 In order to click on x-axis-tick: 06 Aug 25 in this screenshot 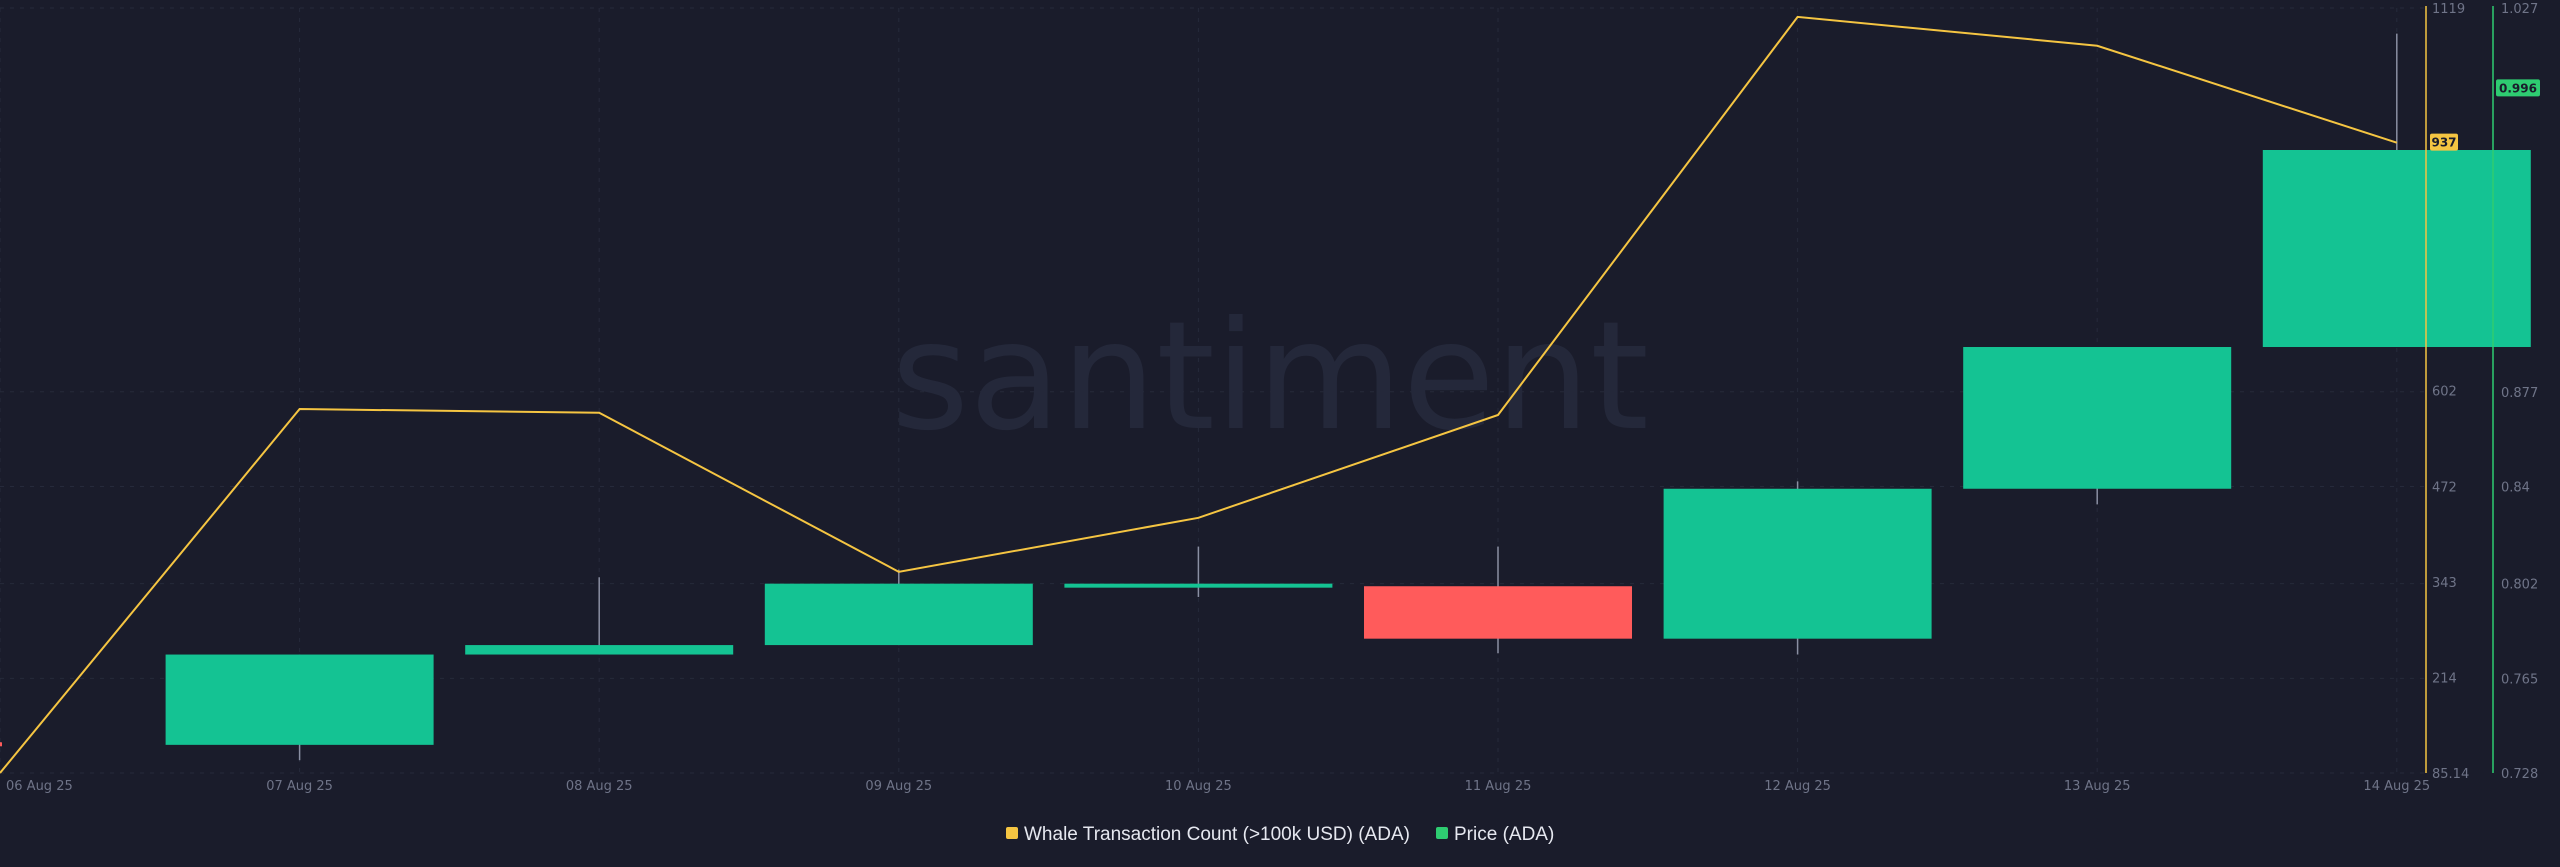, I will do `click(39, 786)`.